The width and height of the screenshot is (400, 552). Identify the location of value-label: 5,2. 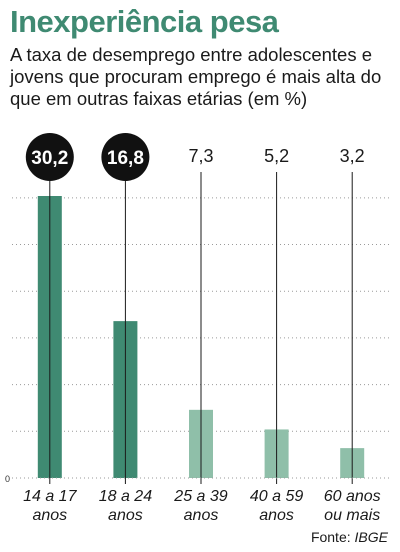
(276, 156).